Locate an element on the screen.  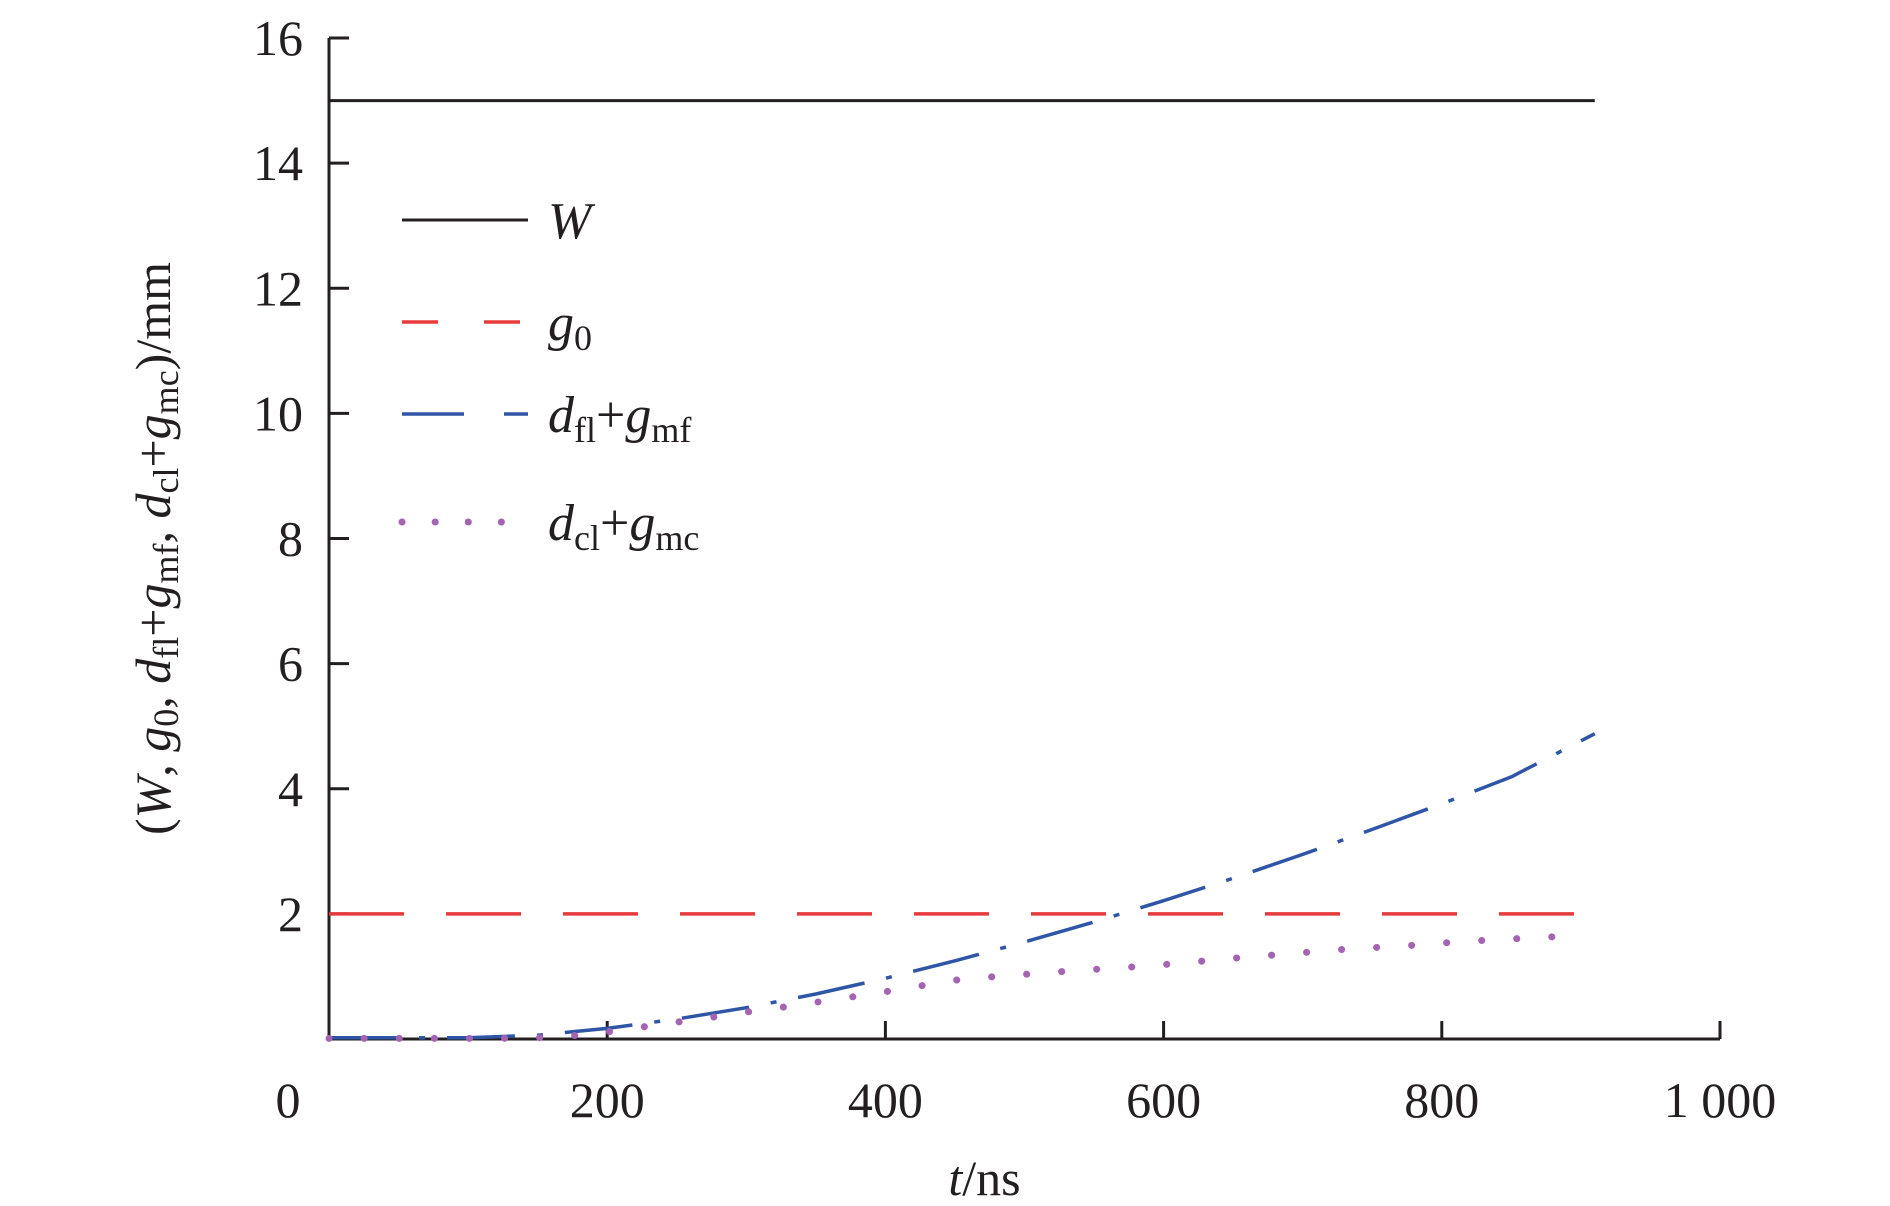
y-tick-label: 4 is located at coordinates (290, 789).